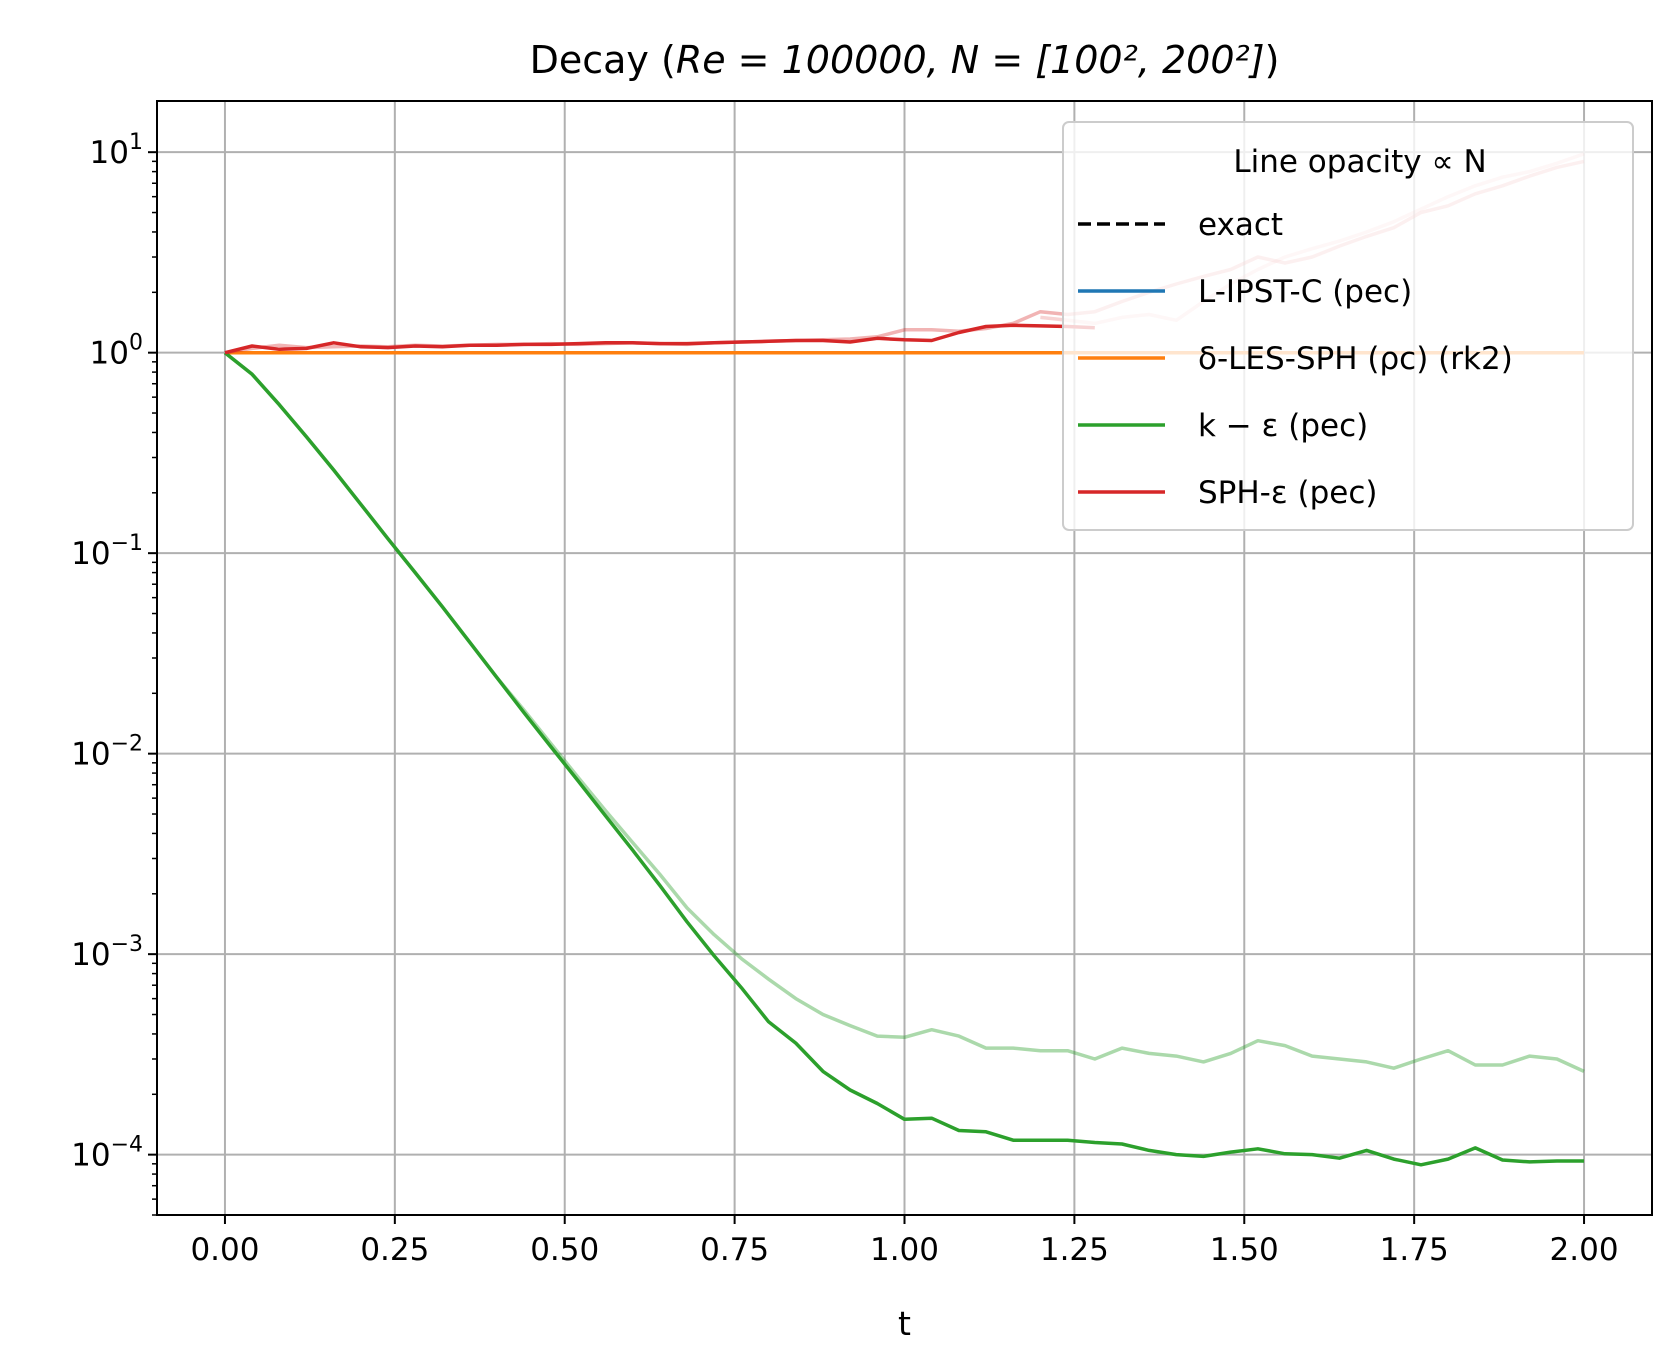 The image size is (1673, 1370). I want to click on x-tick-label: 1.50, so click(1244, 1250).